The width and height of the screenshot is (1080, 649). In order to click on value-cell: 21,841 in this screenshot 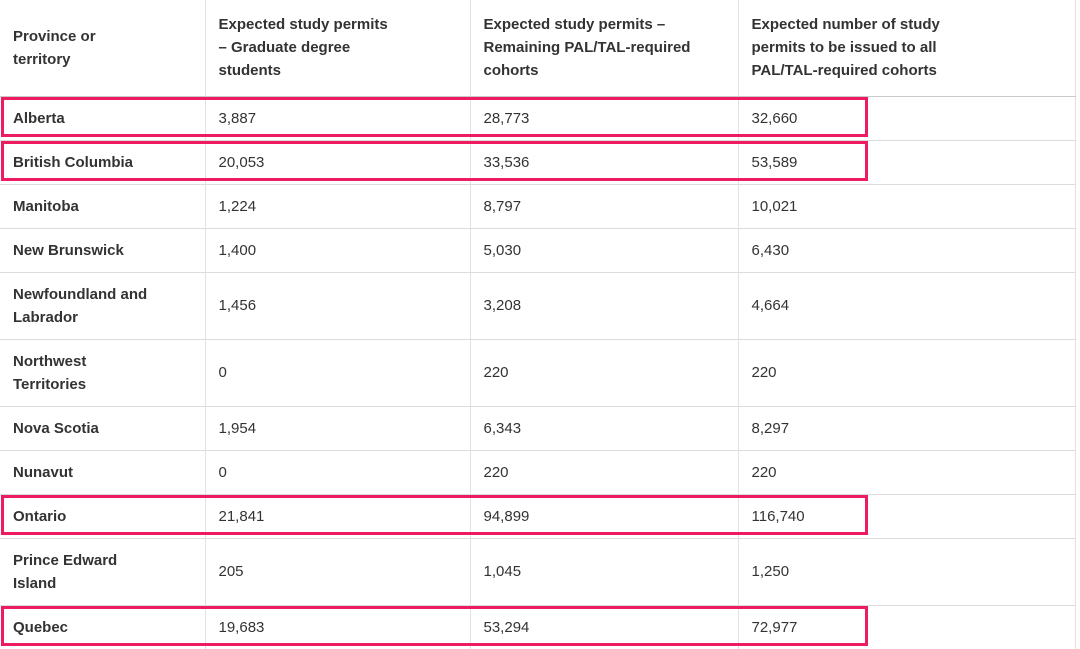, I will do `click(338, 516)`.